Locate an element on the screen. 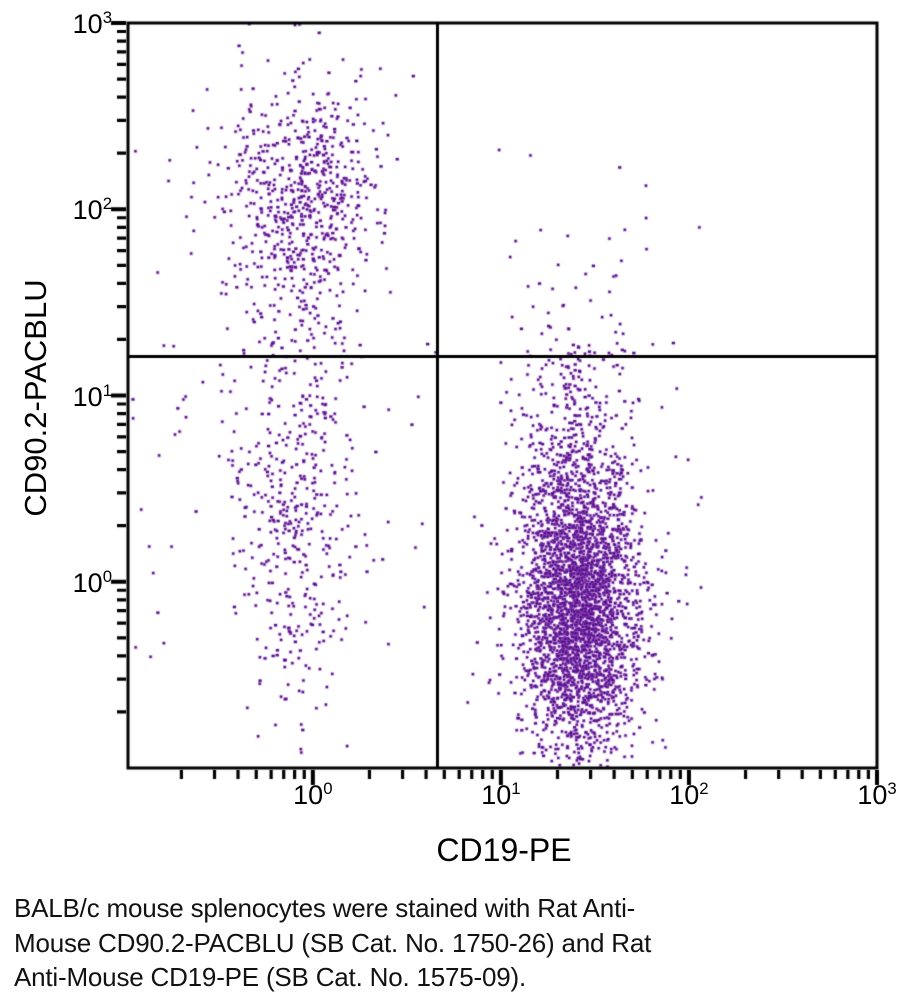  x-axis-title: CD19-PE is located at coordinates (504, 850).